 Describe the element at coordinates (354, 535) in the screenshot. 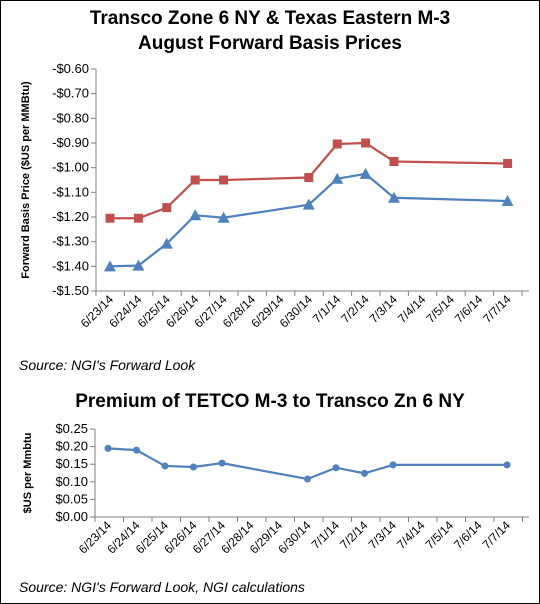

I see `x-tick-label: 7/2/14` at that location.